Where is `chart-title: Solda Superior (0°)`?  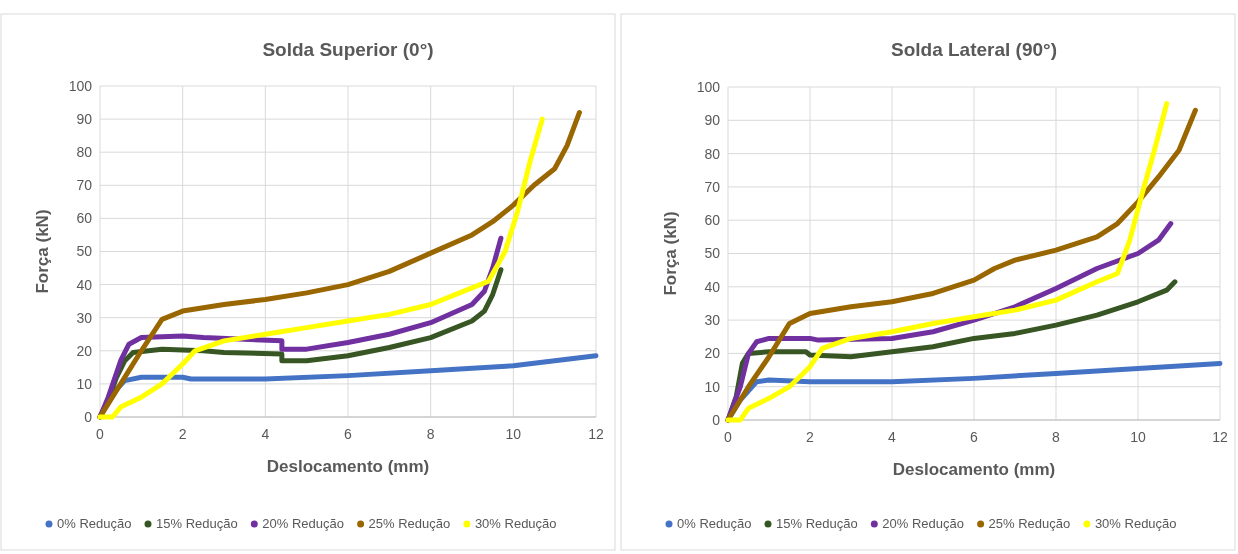 chart-title: Solda Superior (0°) is located at coordinates (348, 49).